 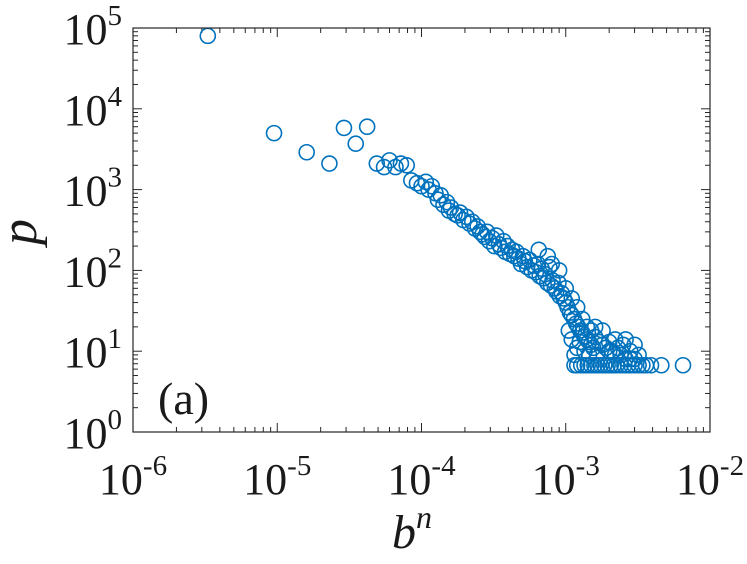 I want to click on x-tick-label-exp: -6, so click(x=155, y=466).